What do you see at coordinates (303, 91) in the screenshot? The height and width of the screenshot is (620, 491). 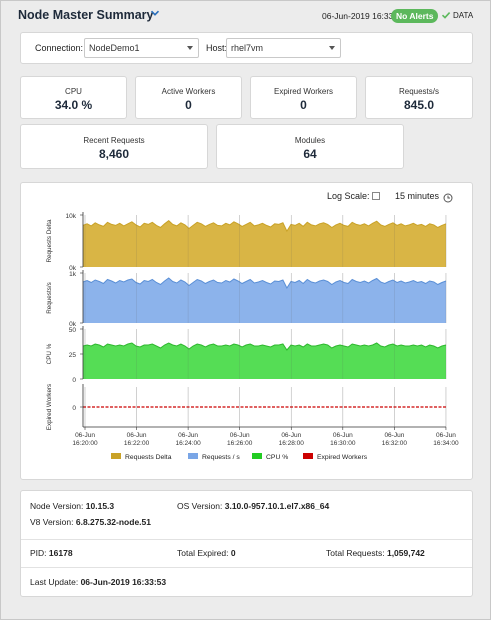 I see `kpi-label: Expired Workers` at bounding box center [303, 91].